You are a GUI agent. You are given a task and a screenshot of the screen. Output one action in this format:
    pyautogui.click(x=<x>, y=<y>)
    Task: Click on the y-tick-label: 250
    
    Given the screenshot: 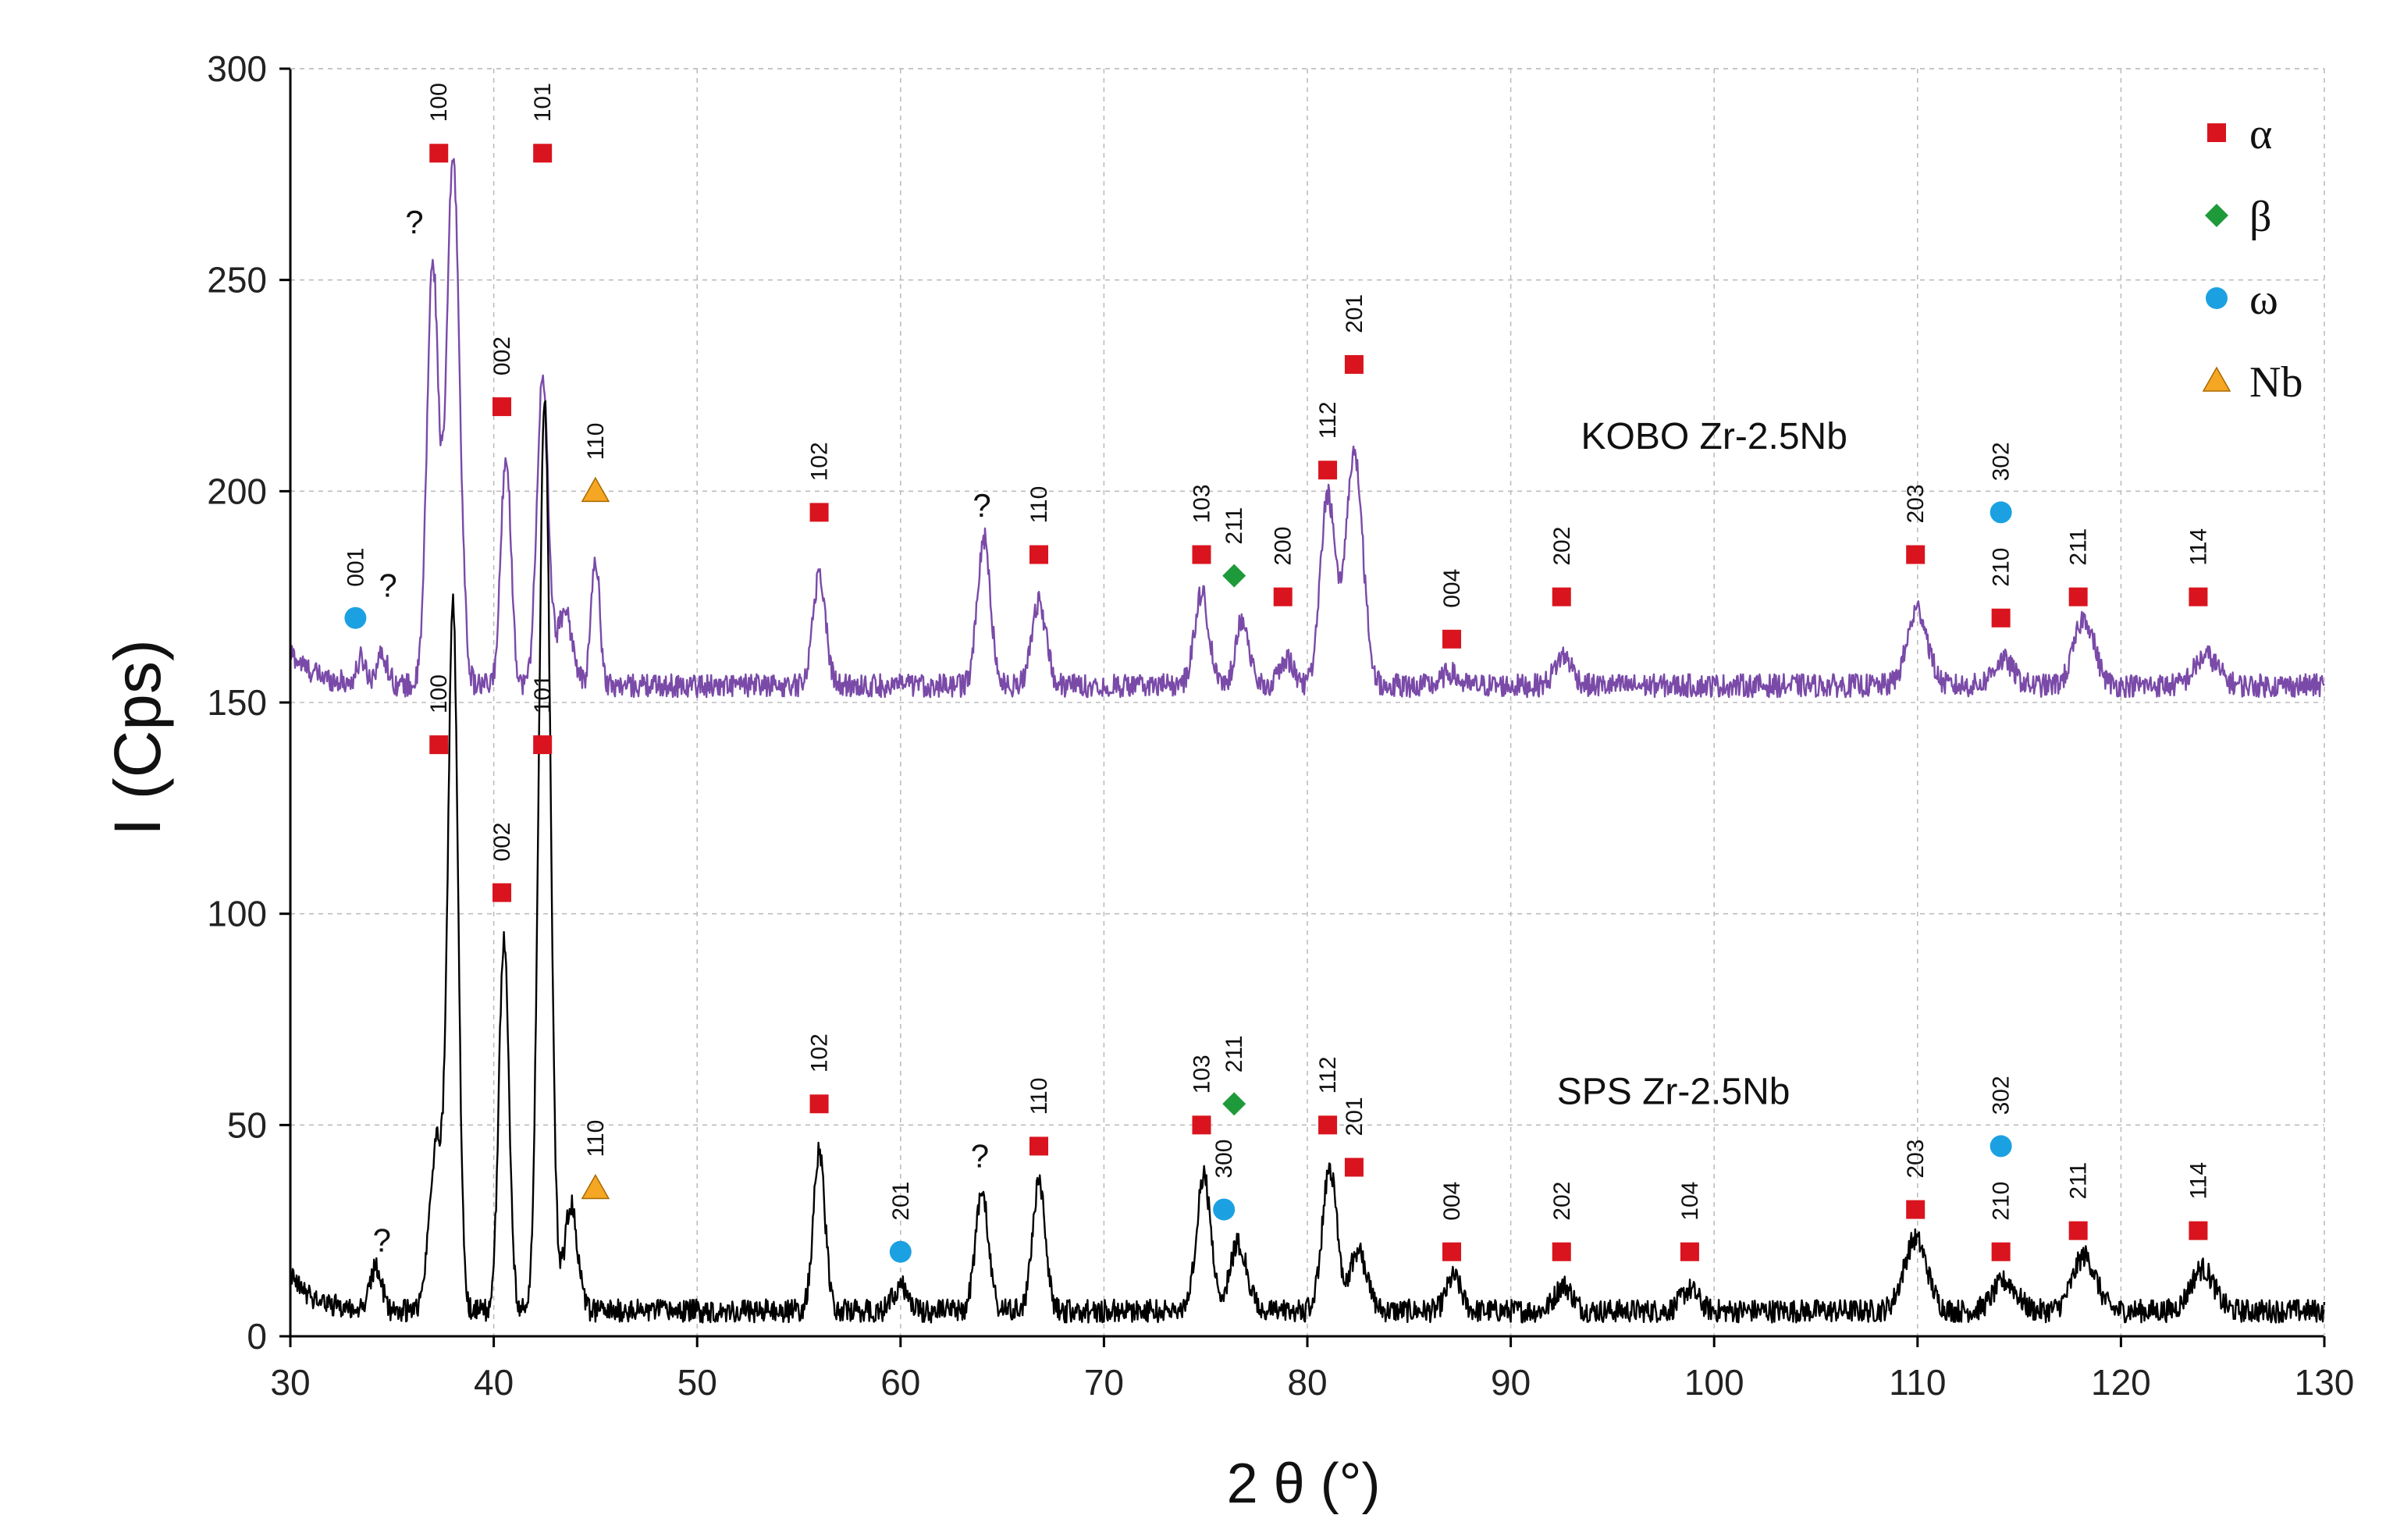 What is the action you would take?
    pyautogui.click(x=237, y=280)
    